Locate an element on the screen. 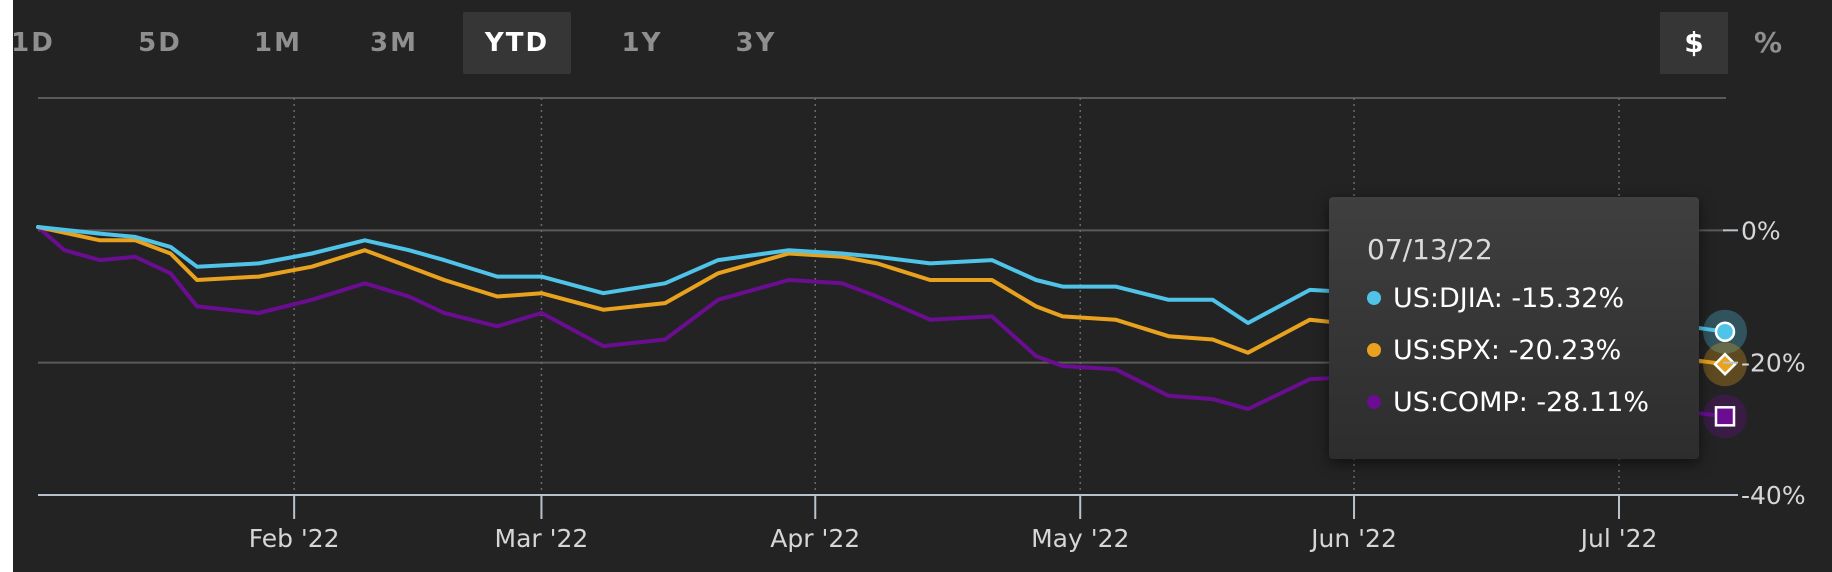  tooltip-row-djia: US:DJIA: -15.32% is located at coordinates (1495, 298).